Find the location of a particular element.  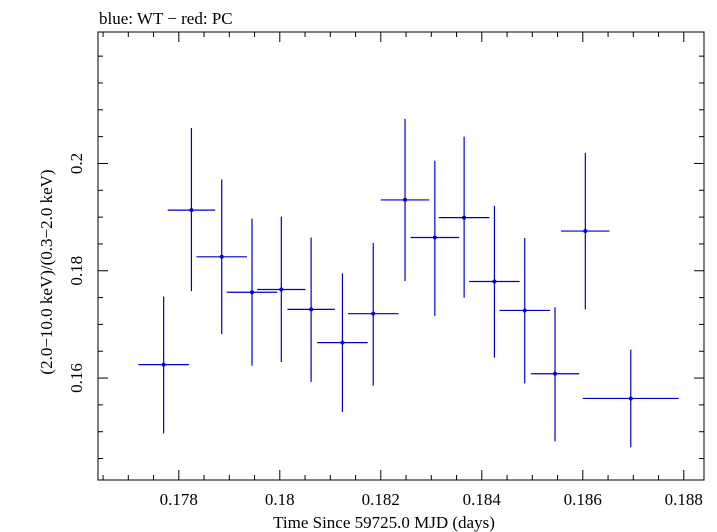

y-tick-label: 0.16 is located at coordinates (76, 378).